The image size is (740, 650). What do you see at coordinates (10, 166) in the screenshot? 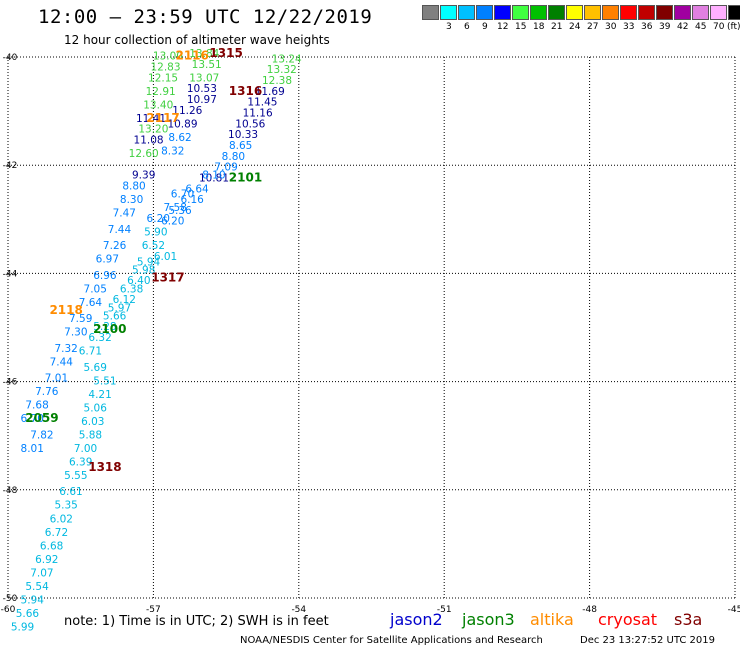
I see `y-tick-label: -42` at bounding box center [10, 166].